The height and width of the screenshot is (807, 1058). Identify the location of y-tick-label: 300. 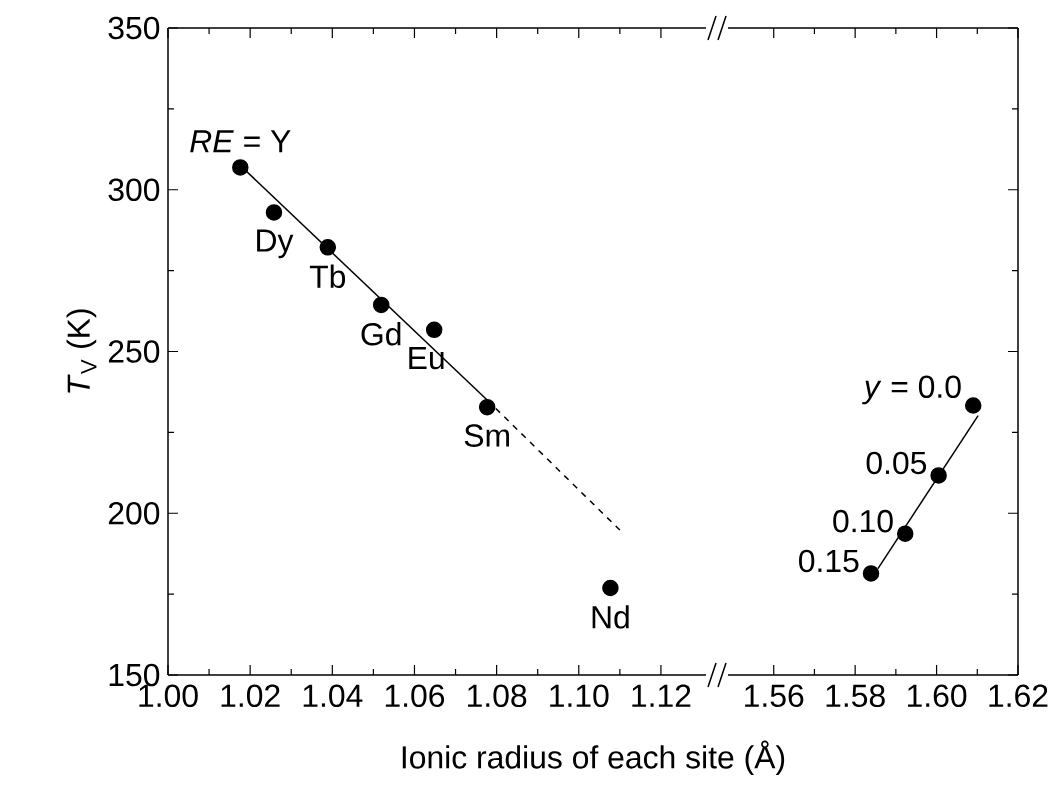
(134, 190).